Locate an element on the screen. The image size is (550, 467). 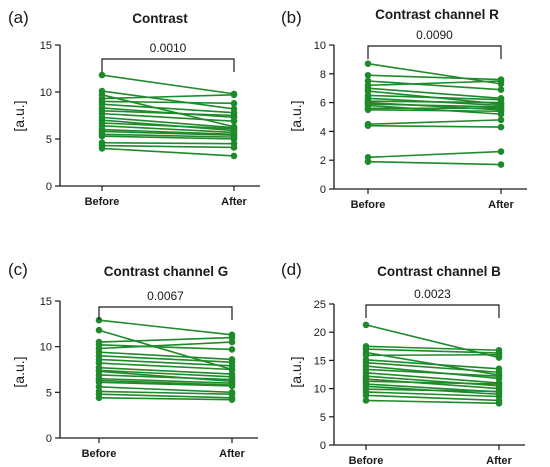
p-value-label: 0.0010 is located at coordinates (168, 48).